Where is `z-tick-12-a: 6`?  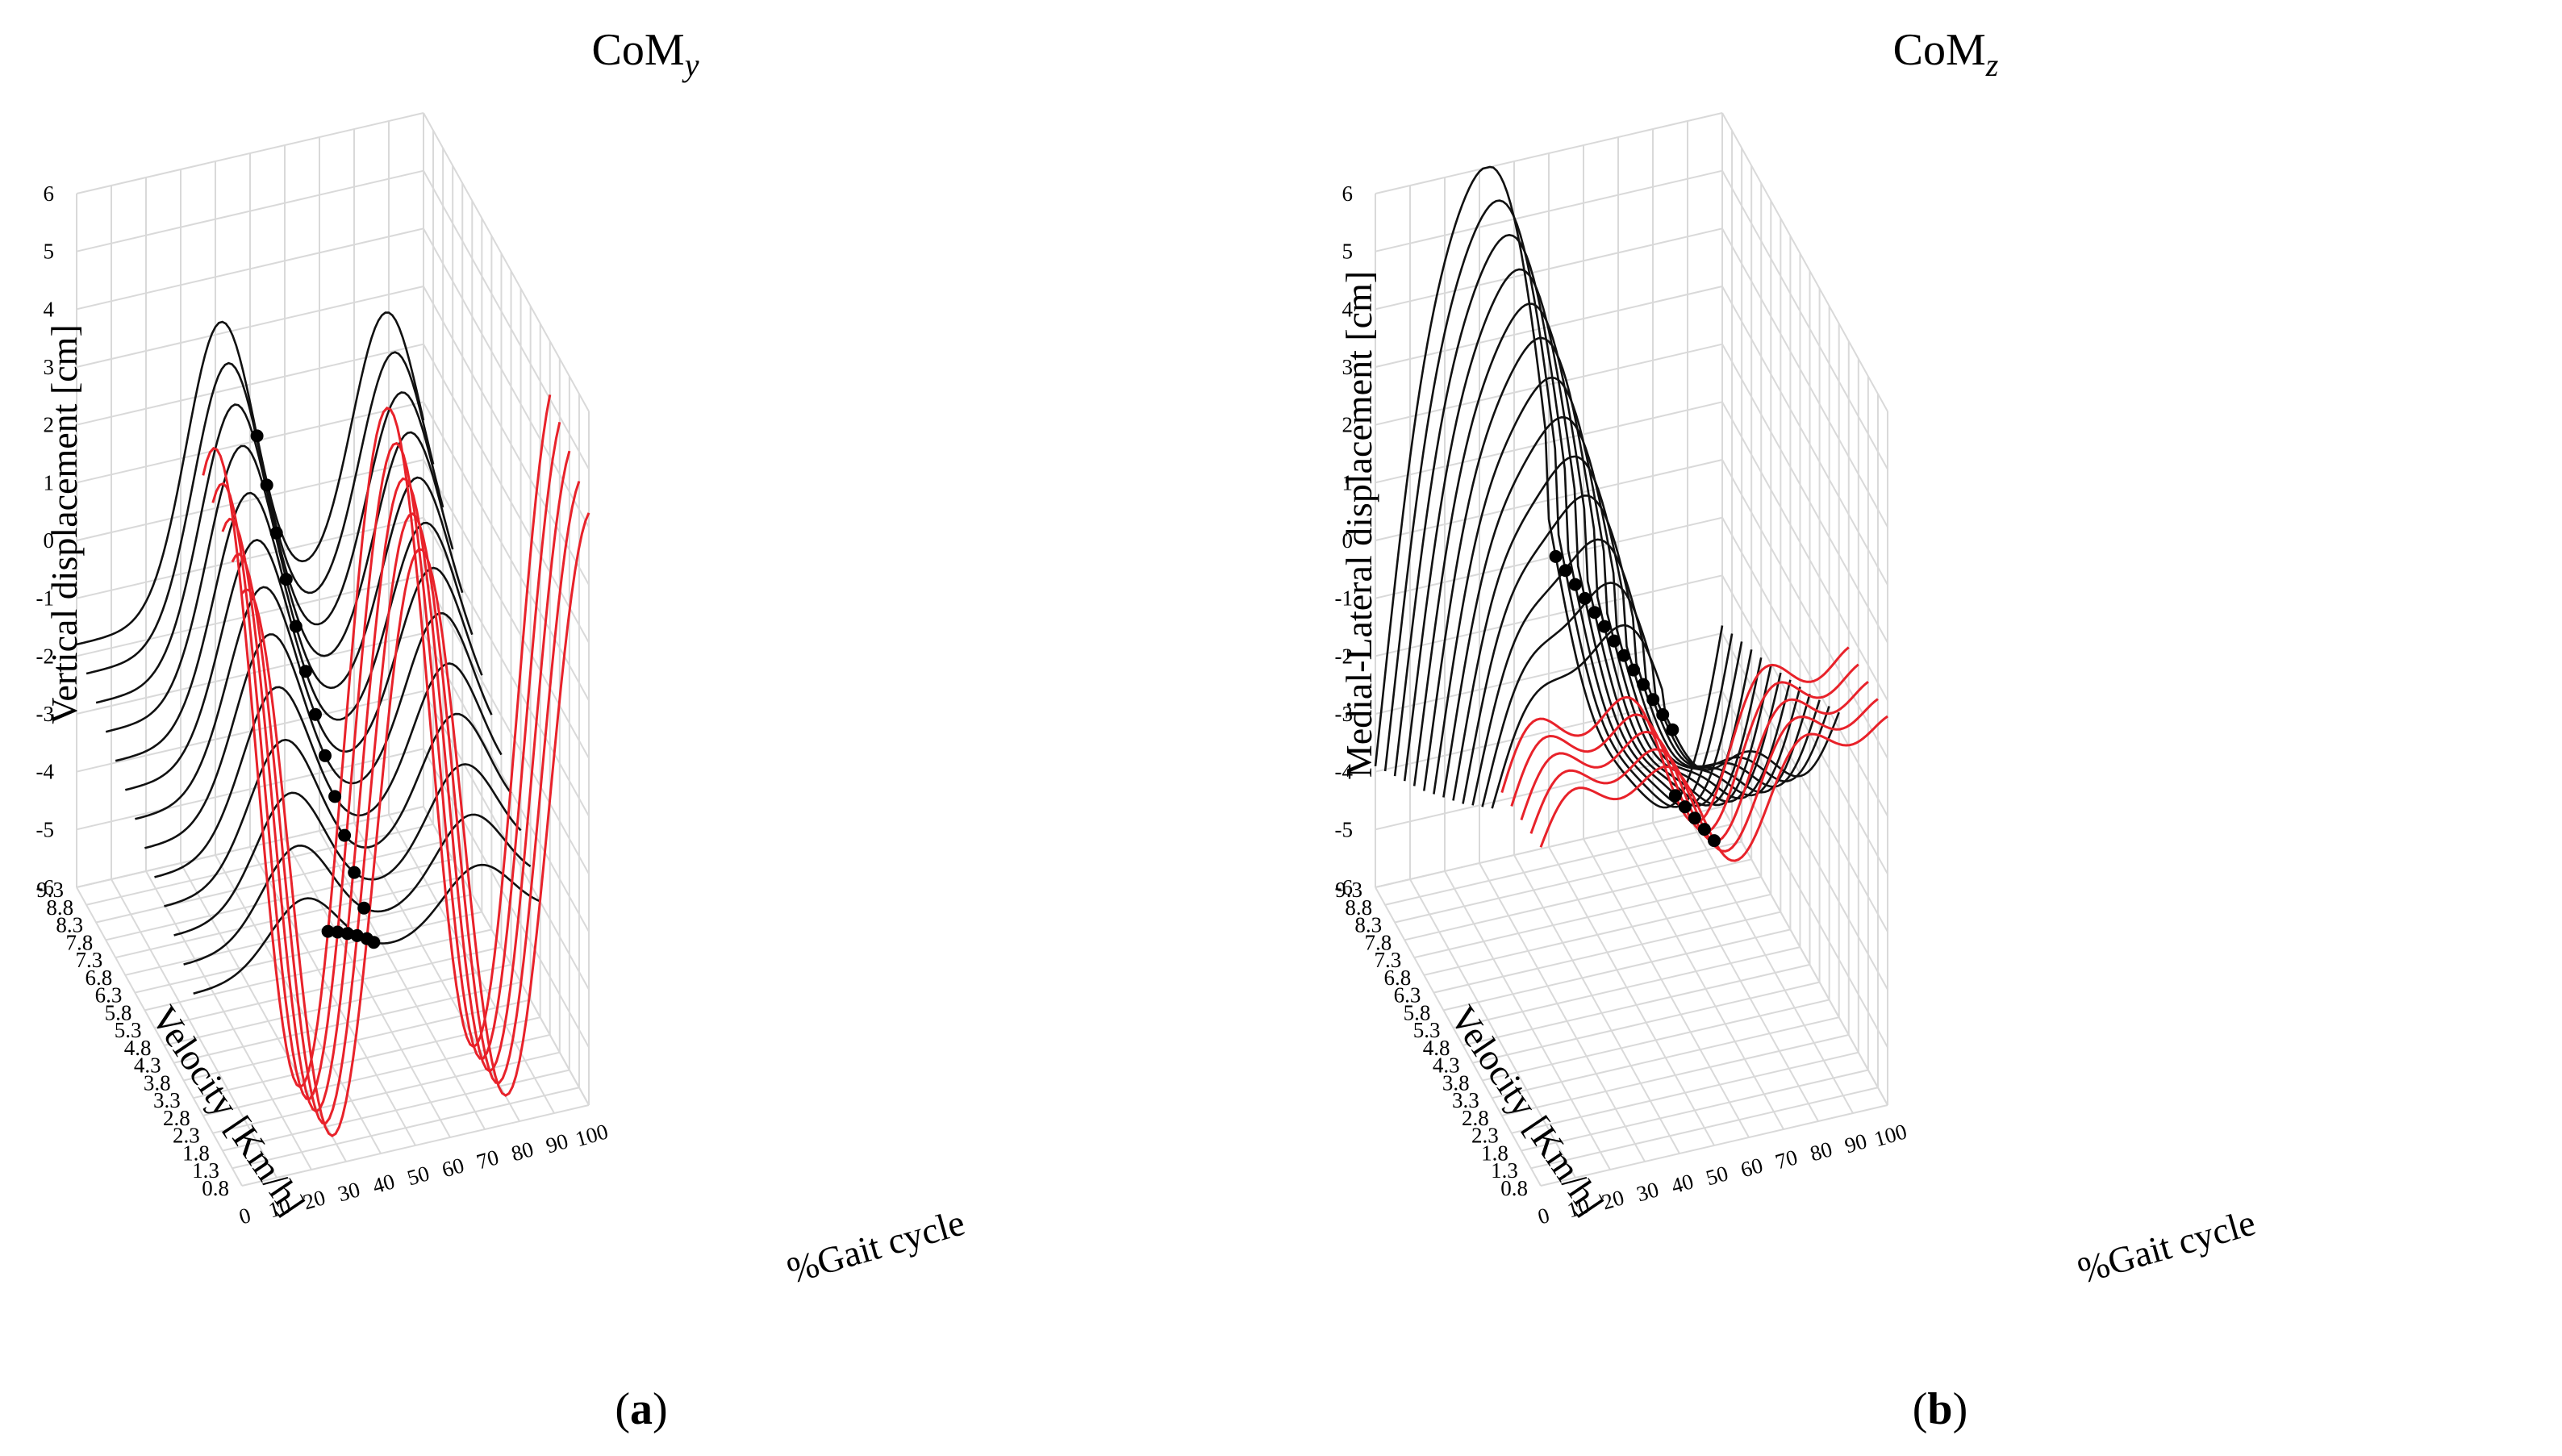
z-tick-12-a: 6 is located at coordinates (49, 194).